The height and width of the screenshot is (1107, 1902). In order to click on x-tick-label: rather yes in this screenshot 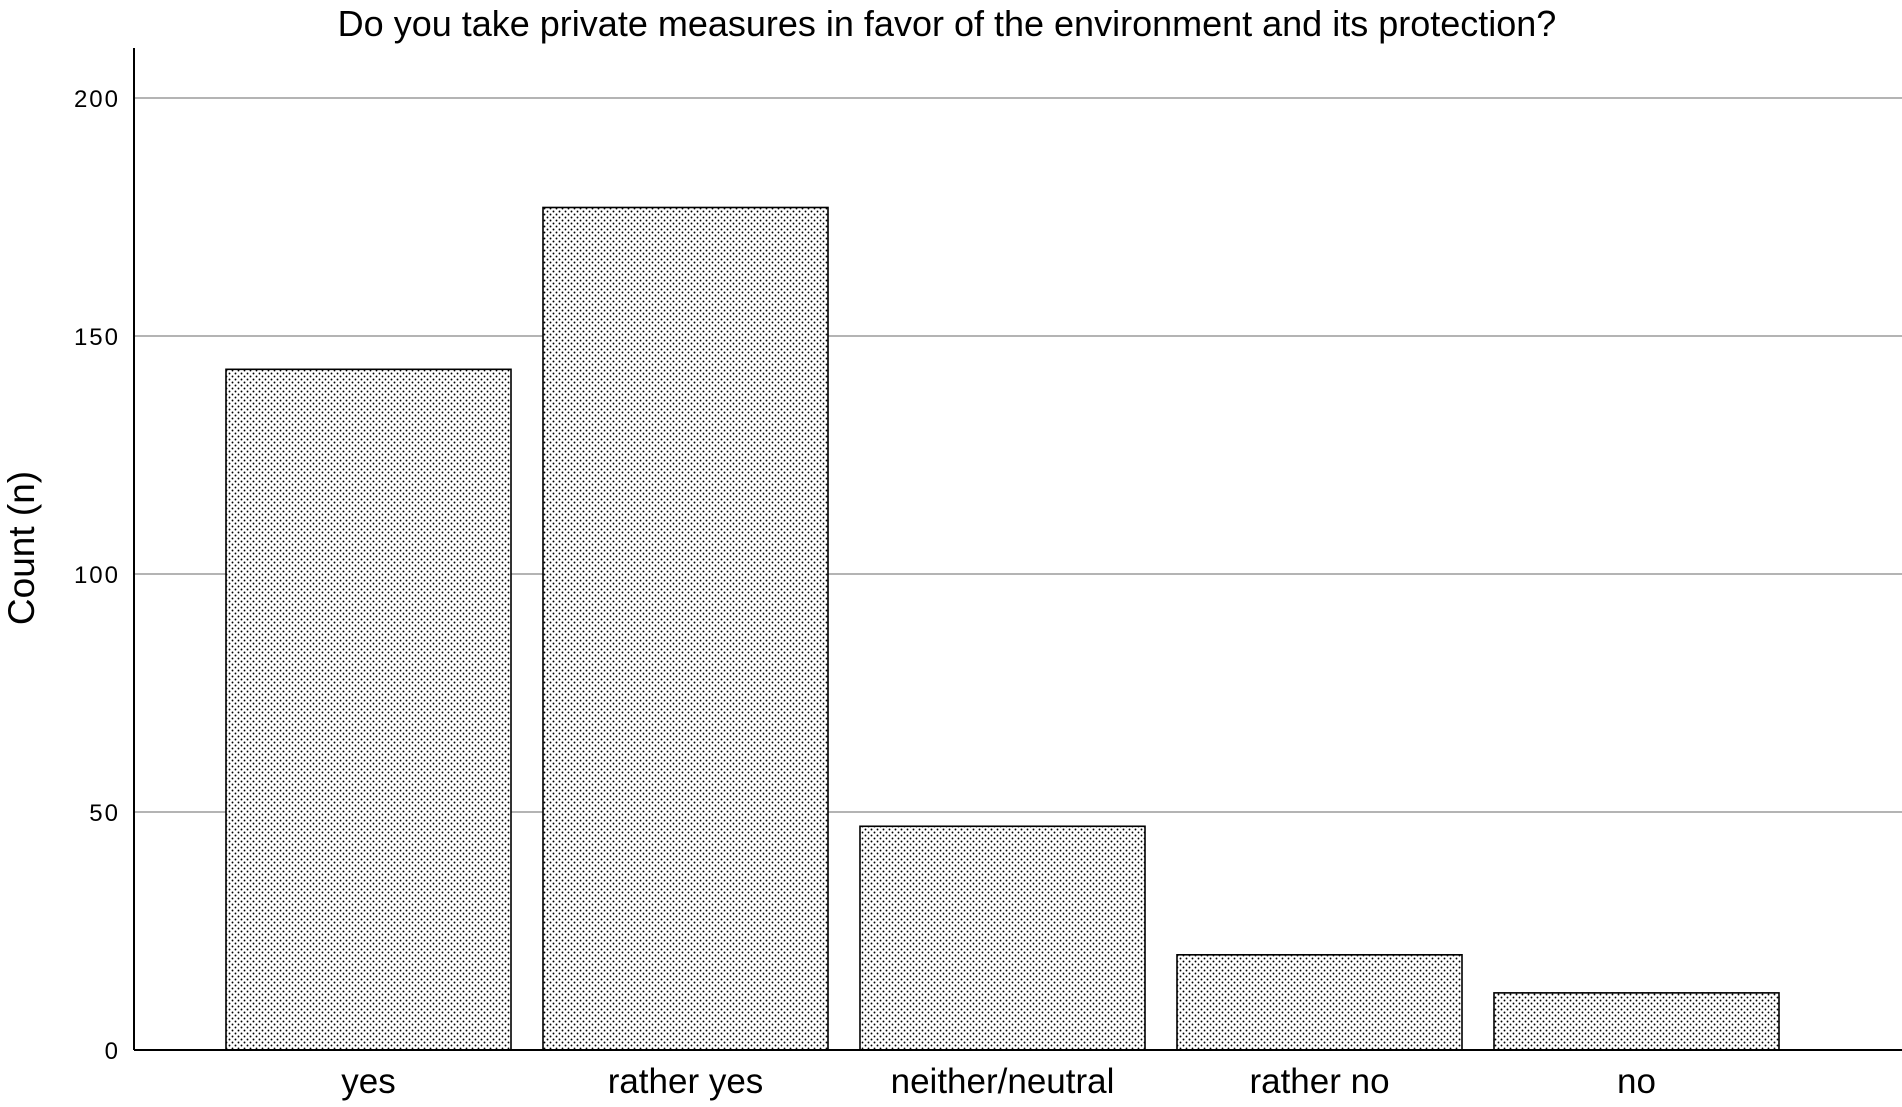, I will do `click(686, 1081)`.